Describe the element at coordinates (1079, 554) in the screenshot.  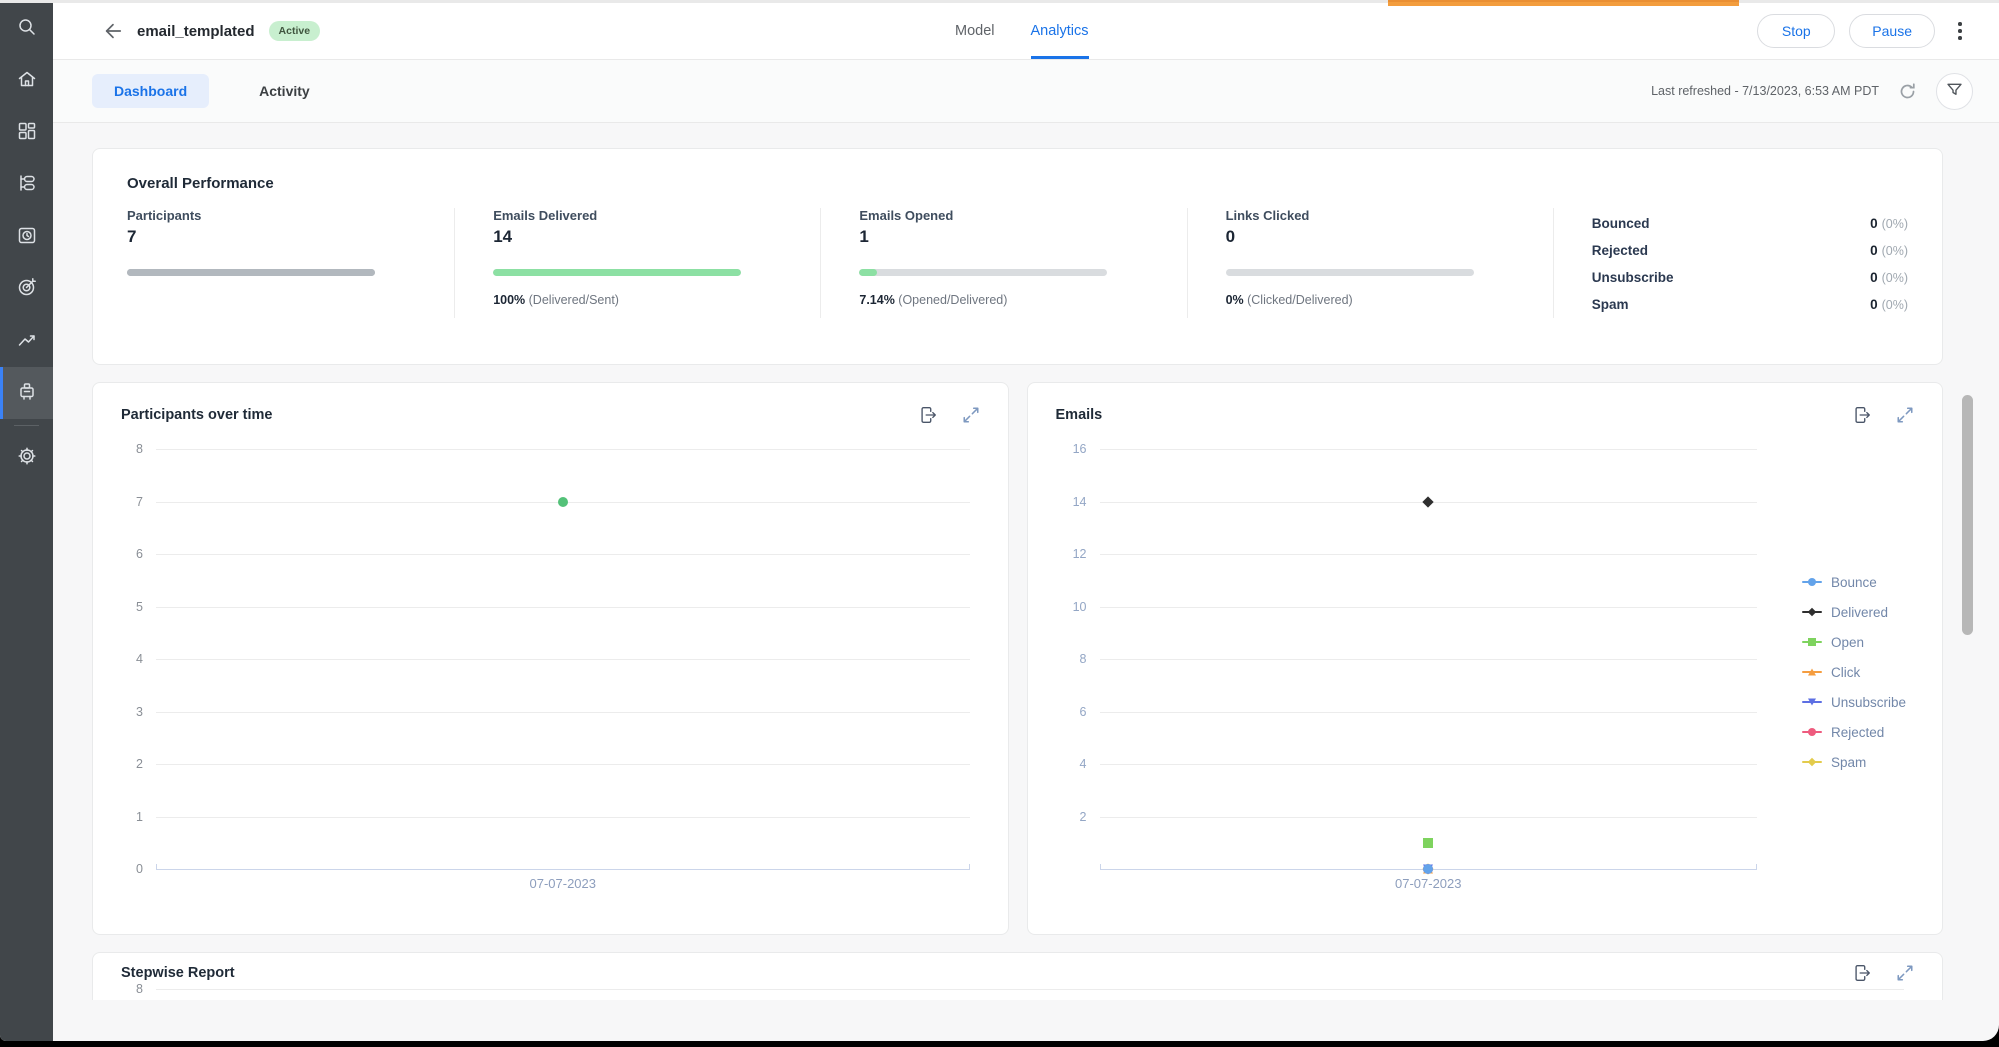
I see `y-tick-label: 12` at that location.